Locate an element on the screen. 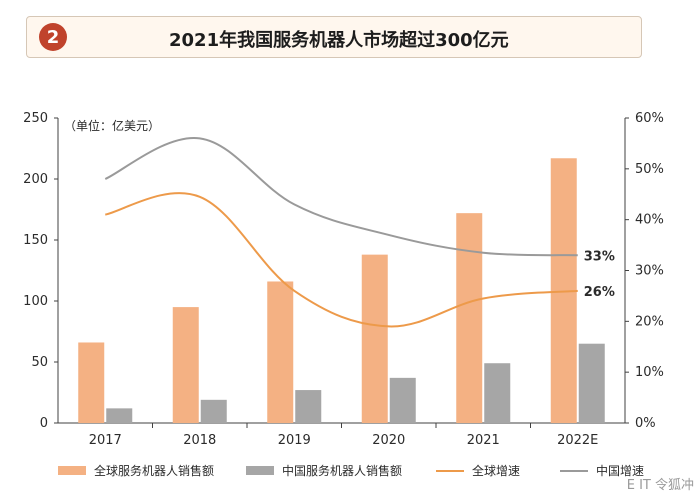 This screenshot has height=495, width=700. legend-item-global-growth: 全球增速 is located at coordinates (478, 470).